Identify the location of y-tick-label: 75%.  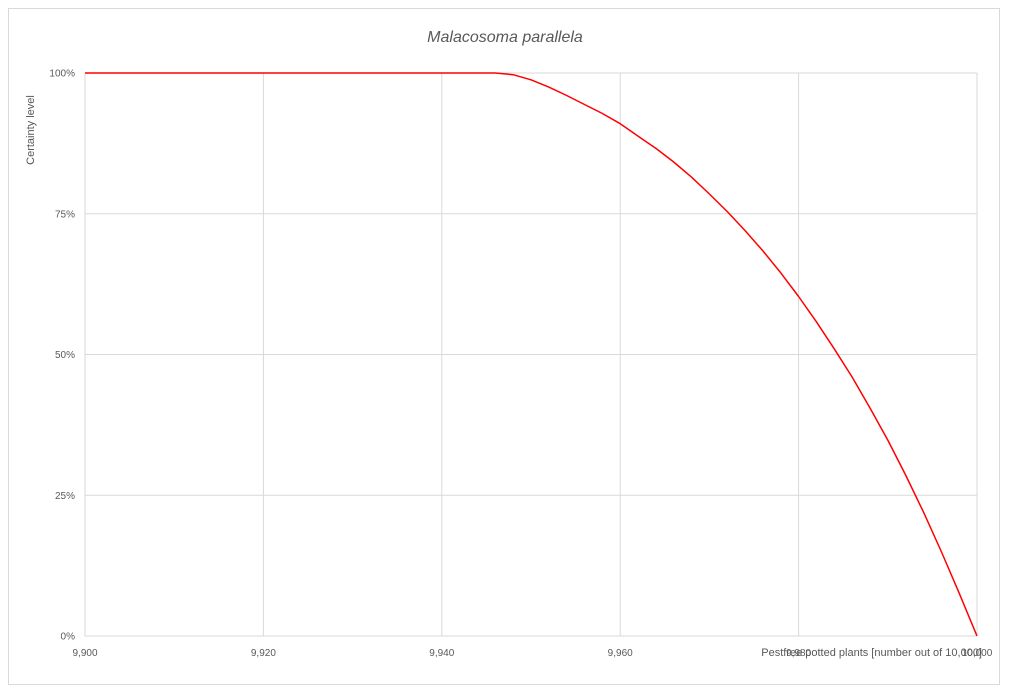
(65, 214).